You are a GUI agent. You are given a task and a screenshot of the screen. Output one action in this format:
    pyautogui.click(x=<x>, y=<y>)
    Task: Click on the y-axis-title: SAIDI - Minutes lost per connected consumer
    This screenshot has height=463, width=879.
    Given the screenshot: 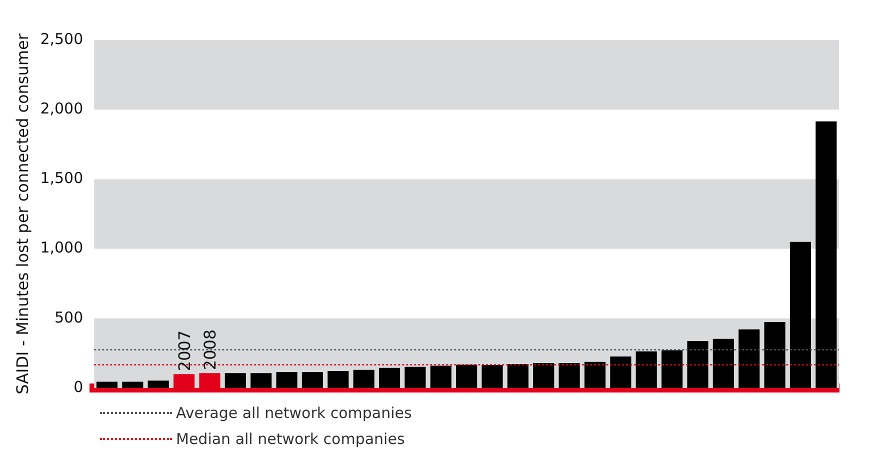 What is the action you would take?
    pyautogui.click(x=22, y=213)
    